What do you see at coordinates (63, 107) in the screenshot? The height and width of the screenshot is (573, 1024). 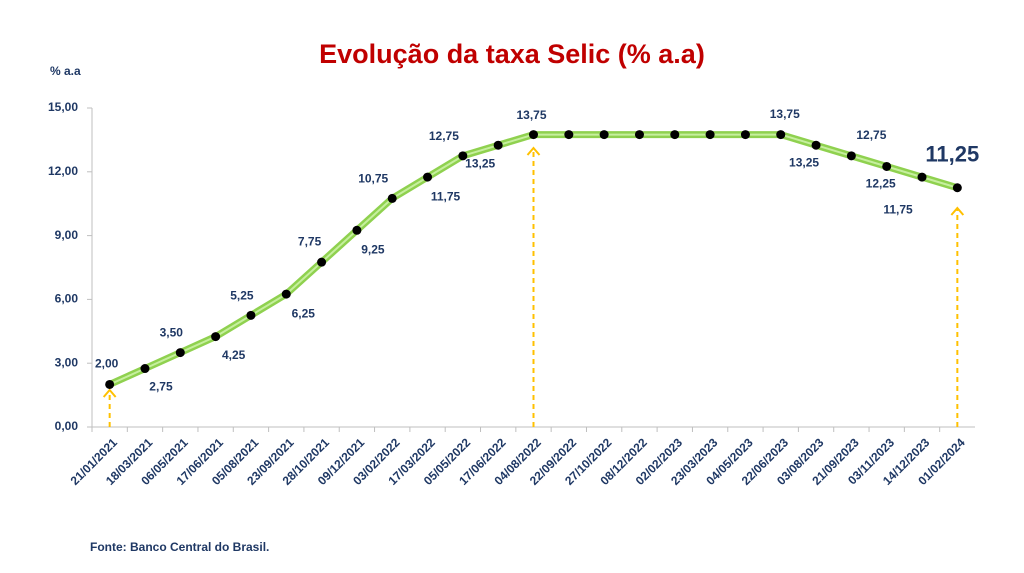 I see `y-tick-label: 15,00` at bounding box center [63, 107].